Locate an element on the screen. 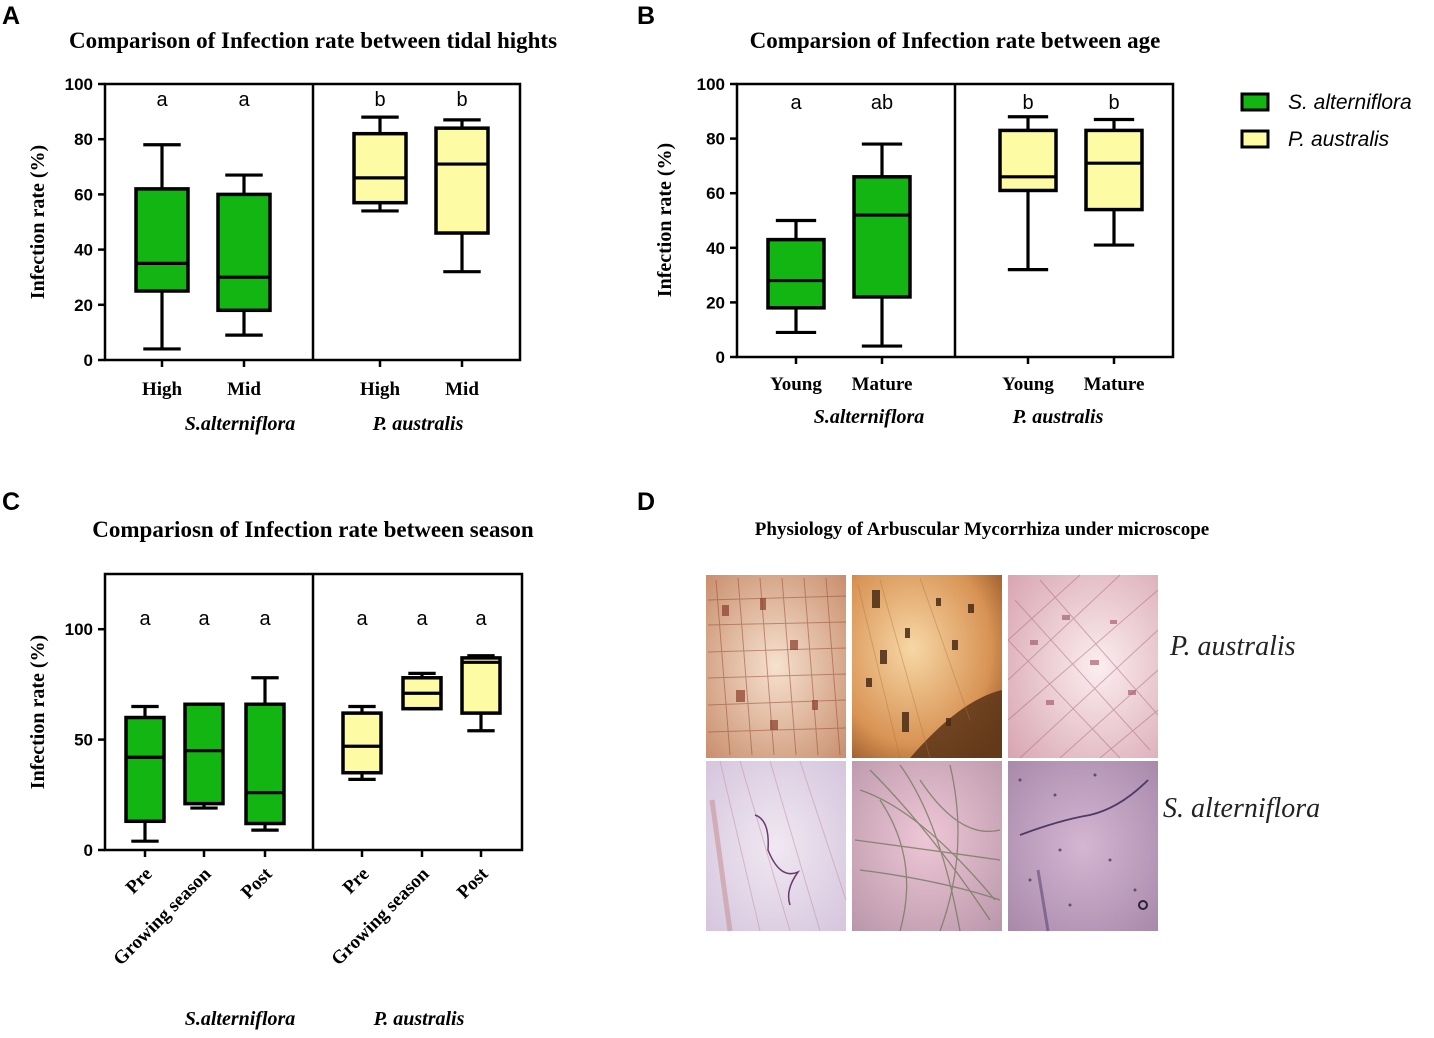  category-label-b-3: Mature is located at coordinates (1114, 384).